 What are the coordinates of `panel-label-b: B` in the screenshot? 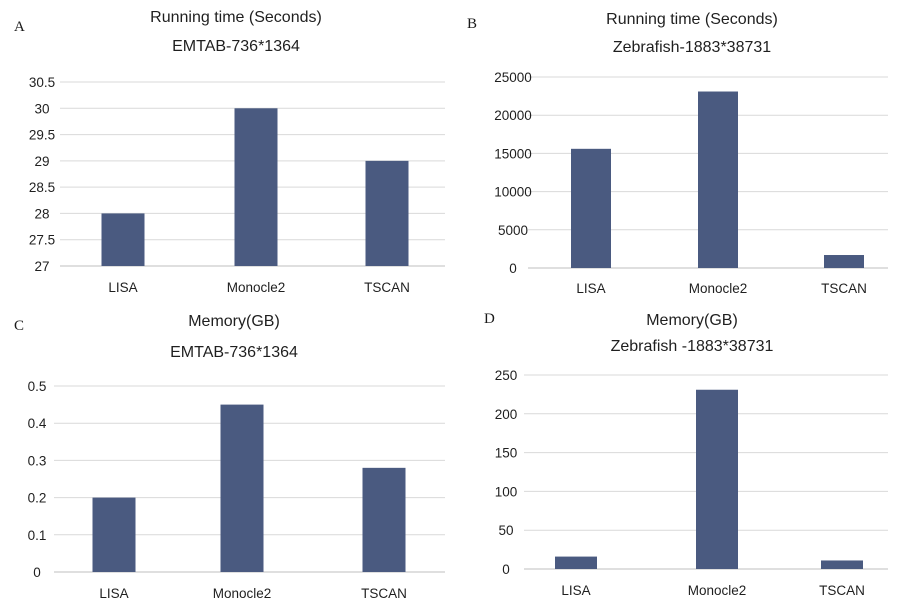 It's located at (472, 24).